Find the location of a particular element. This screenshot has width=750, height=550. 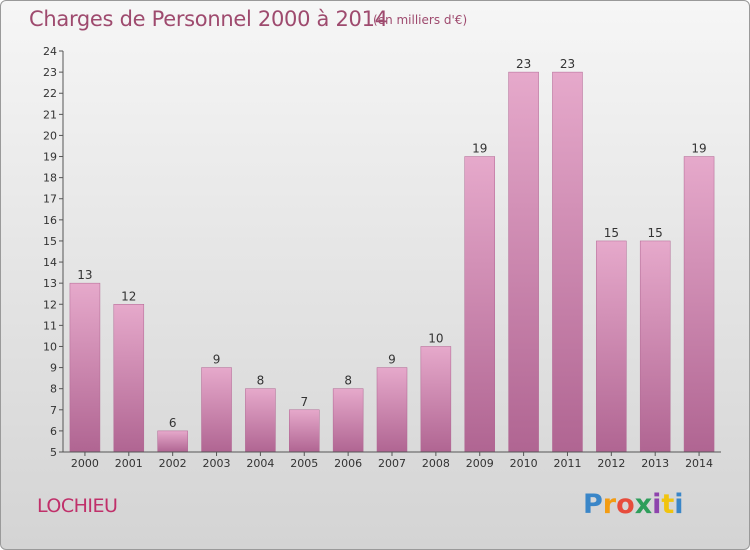

y-tick-label: 14 is located at coordinates (50, 262).